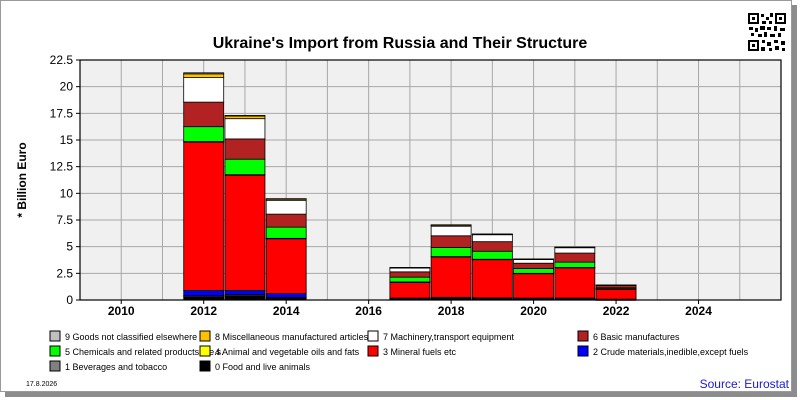 The height and width of the screenshot is (400, 800). I want to click on source-label: Source: Eurostat, so click(745, 384).